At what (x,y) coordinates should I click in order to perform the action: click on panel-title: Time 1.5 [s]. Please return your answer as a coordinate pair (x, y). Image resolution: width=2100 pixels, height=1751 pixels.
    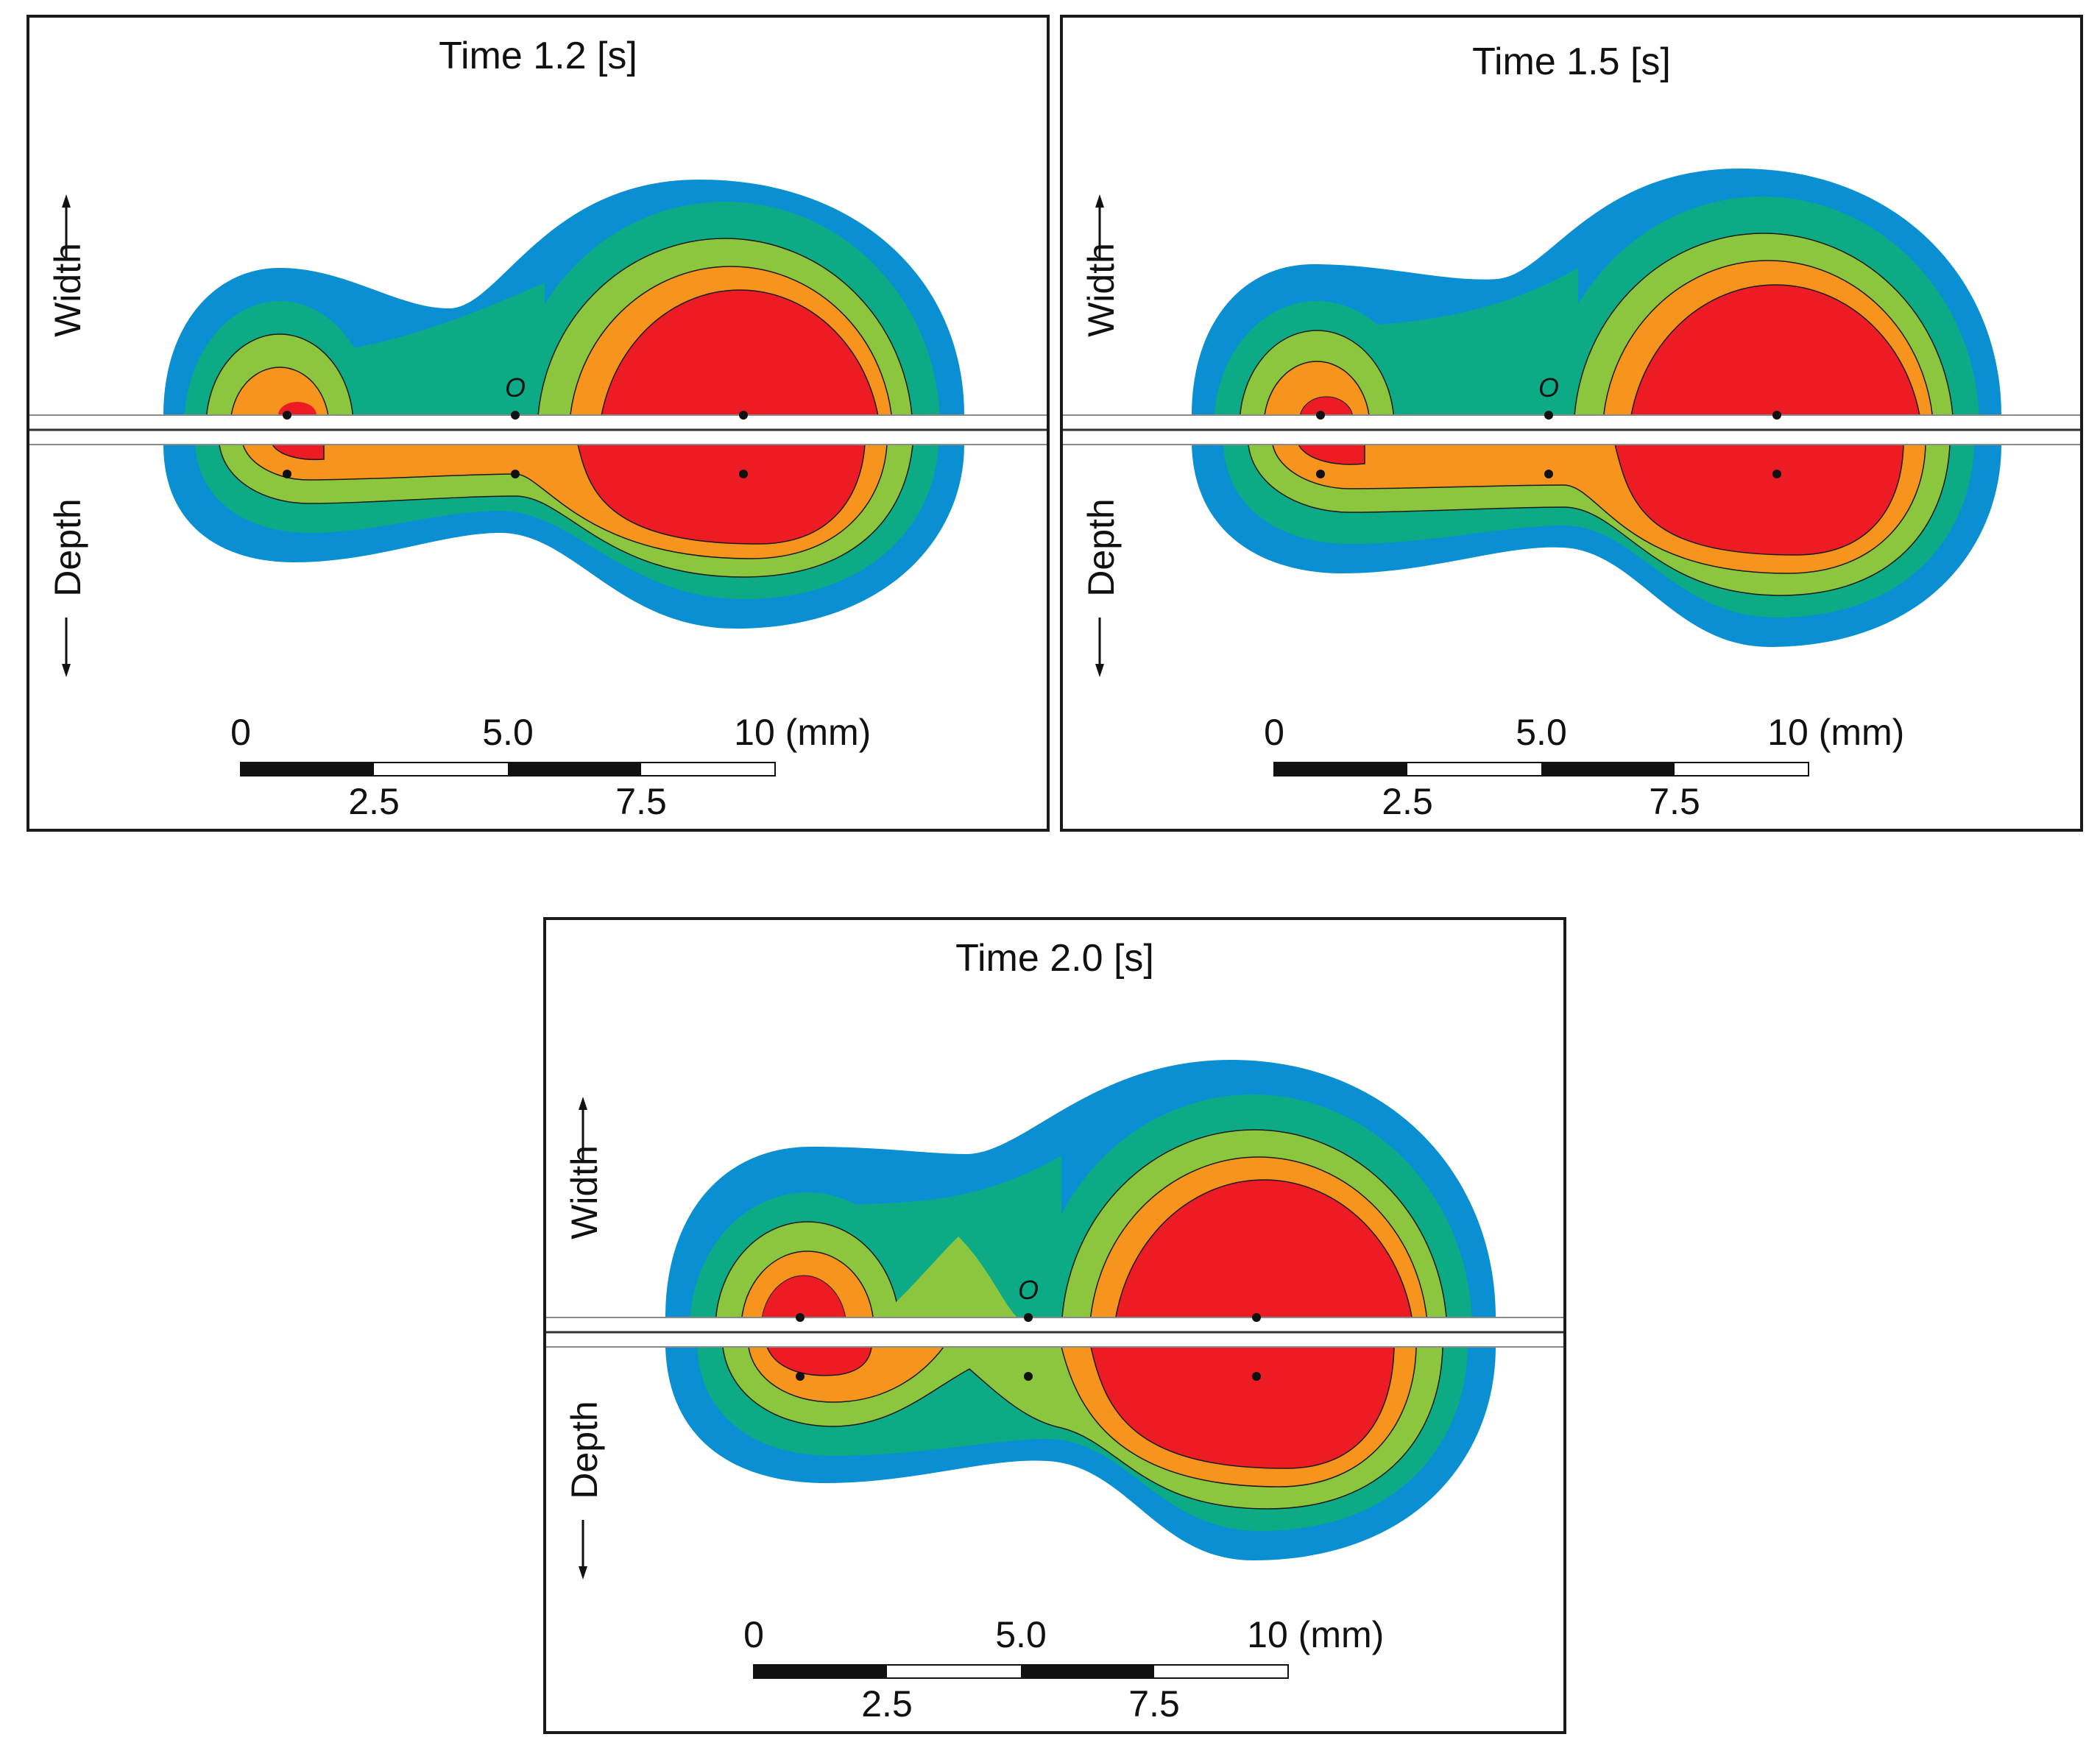
    Looking at the image, I should click on (1571, 62).